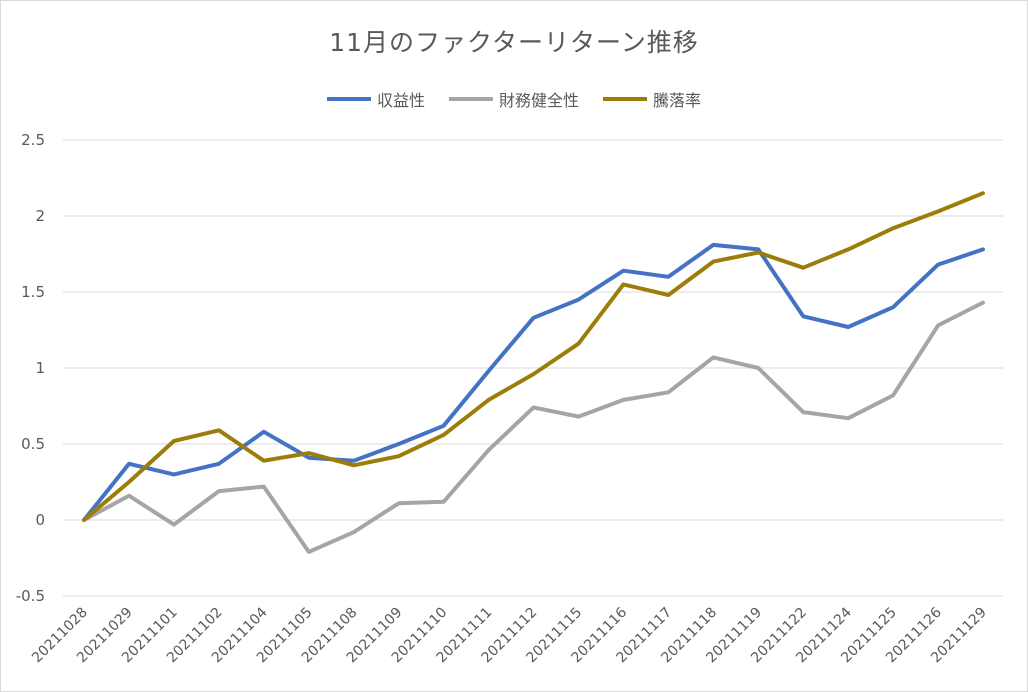  What do you see at coordinates (40, 368) in the screenshot?
I see `y-tick-label: 1` at bounding box center [40, 368].